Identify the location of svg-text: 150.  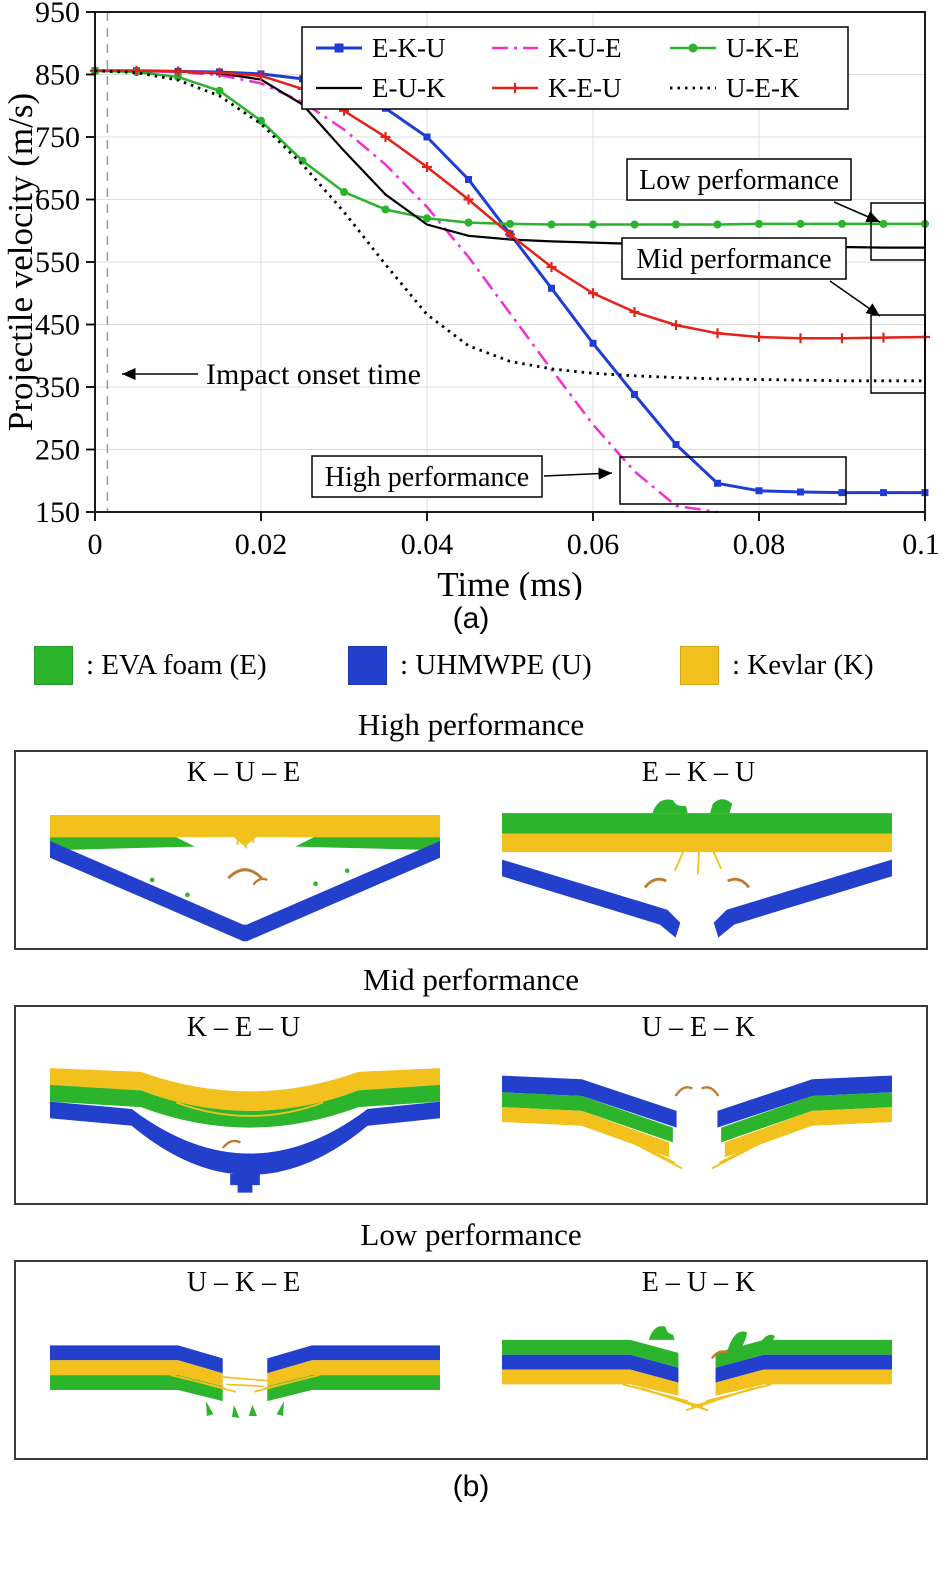
(57, 512).